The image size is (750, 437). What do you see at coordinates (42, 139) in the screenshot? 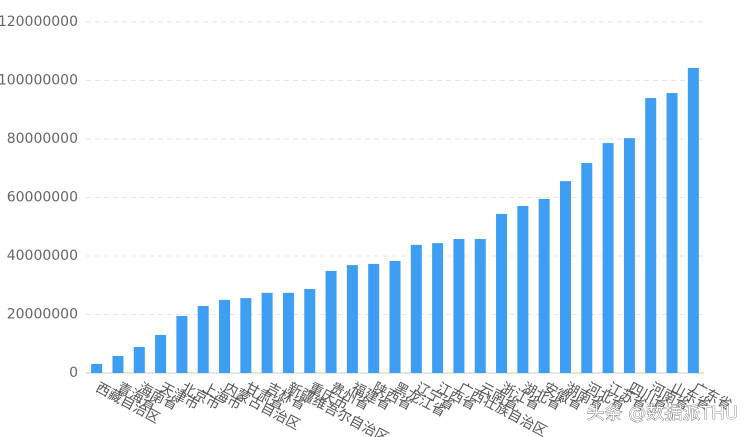
I see `y-tick-label: 80000000` at bounding box center [42, 139].